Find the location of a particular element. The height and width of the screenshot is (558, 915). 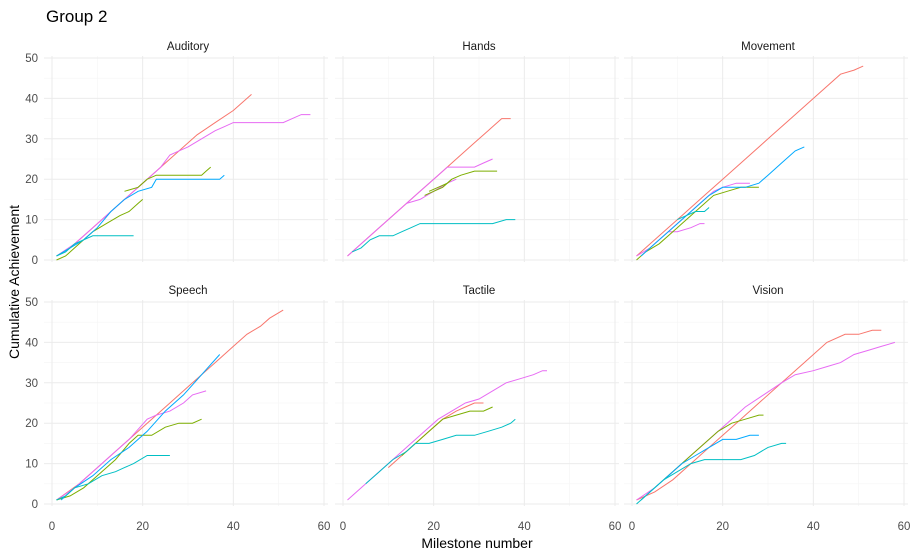

panel-strip-label: Movement is located at coordinates (768, 47).